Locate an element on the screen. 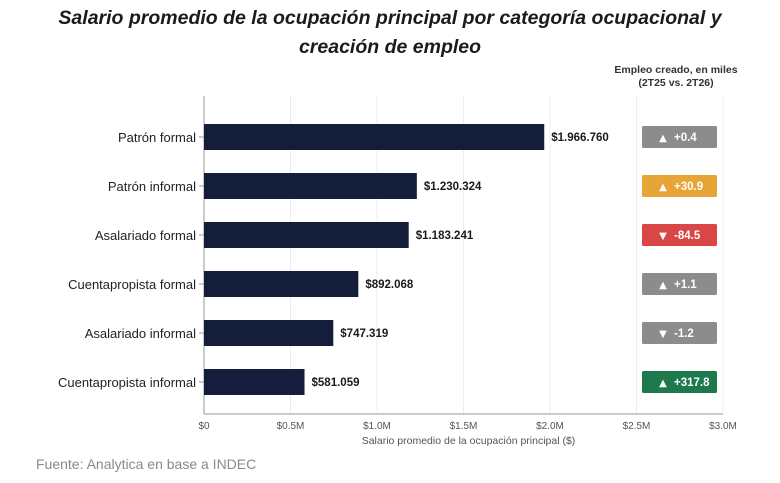 Image resolution: width=780 pixels, height=483 pixels. employment-value-label: +1.1 is located at coordinates (685, 285).